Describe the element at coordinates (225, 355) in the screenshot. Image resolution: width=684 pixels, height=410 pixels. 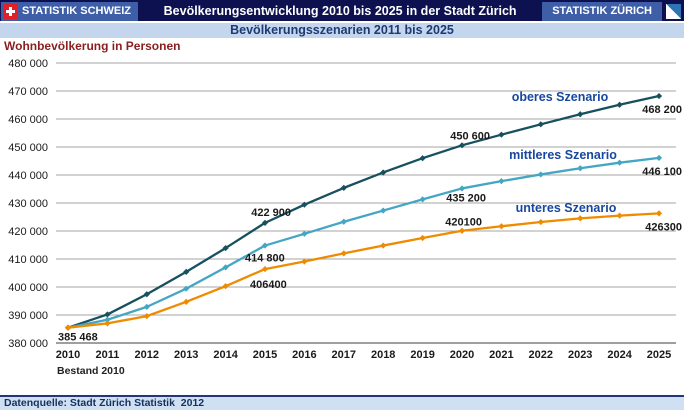
I see `x-tick-label: 2014` at that location.